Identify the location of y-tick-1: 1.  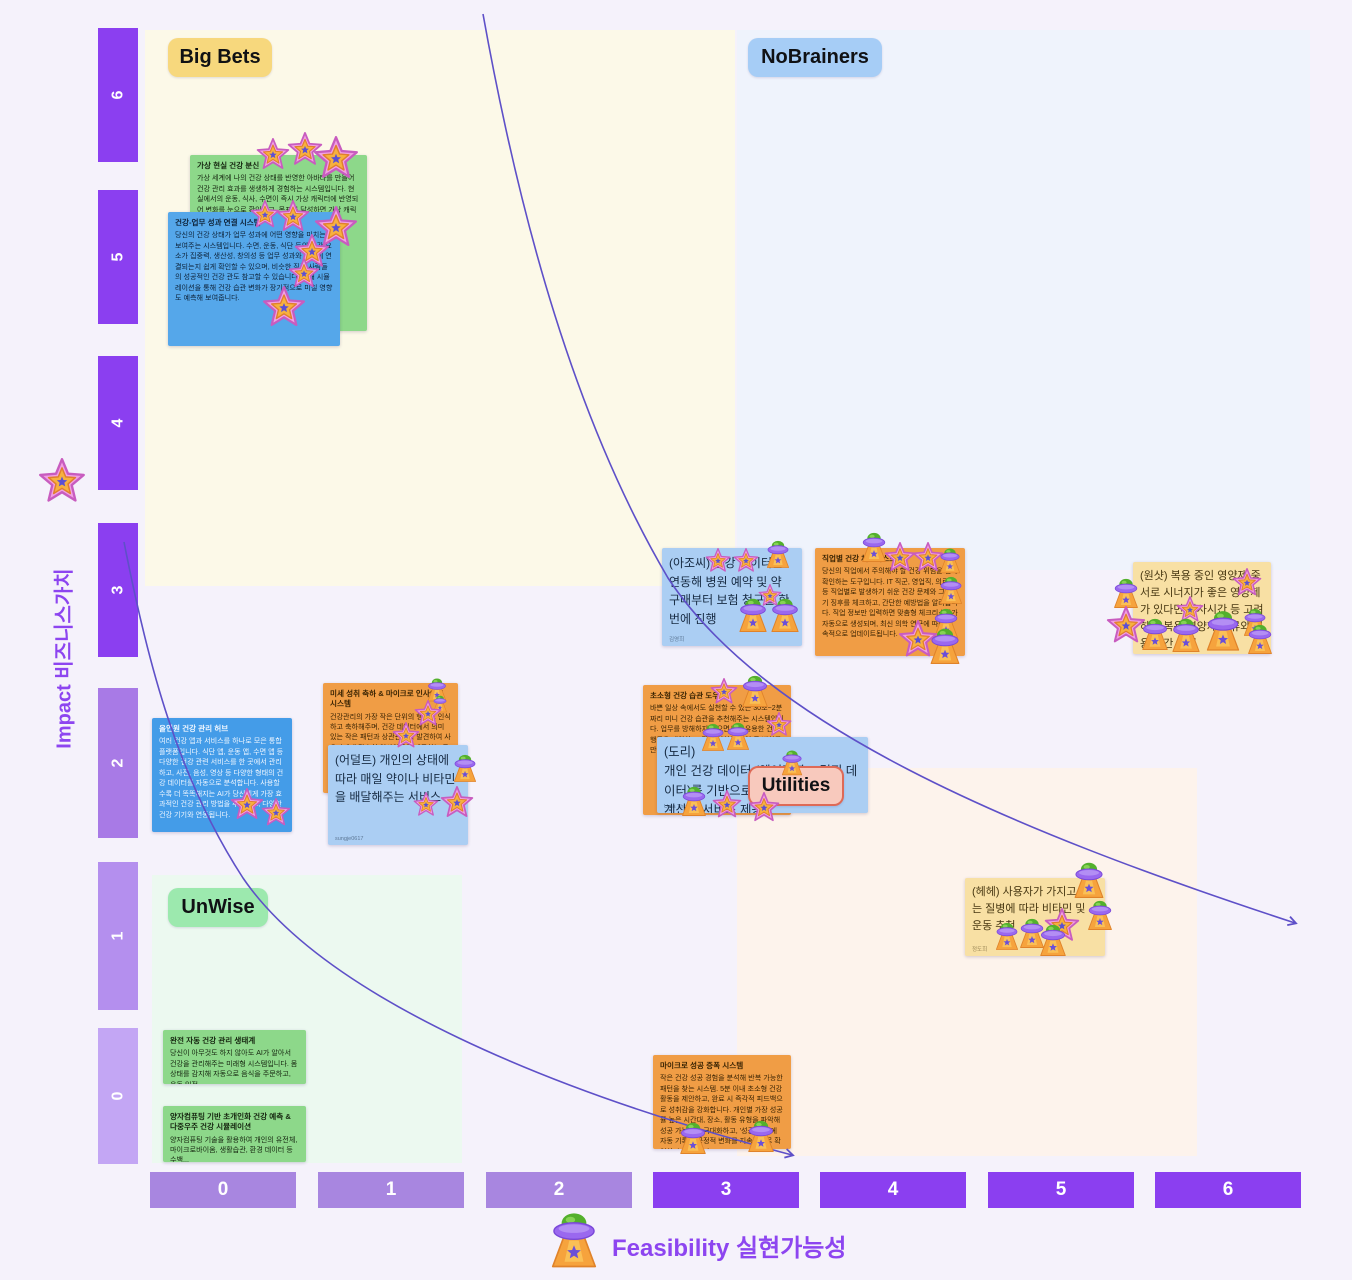
(118, 936).